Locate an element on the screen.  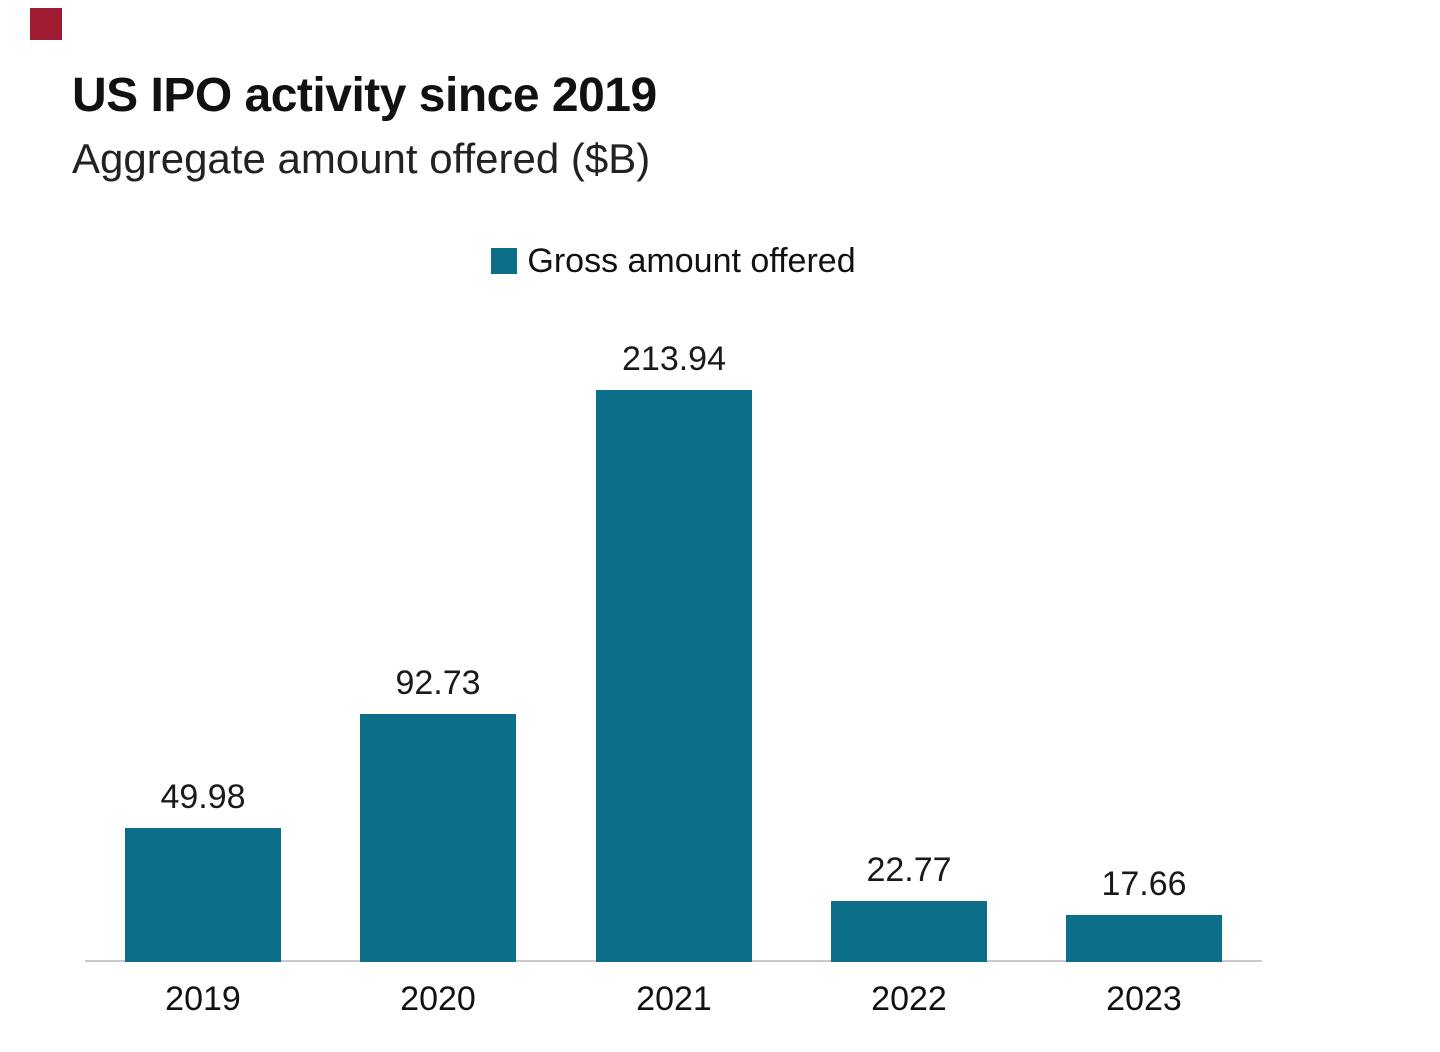
bar-group: 22.77 is located at coordinates (909, 901).